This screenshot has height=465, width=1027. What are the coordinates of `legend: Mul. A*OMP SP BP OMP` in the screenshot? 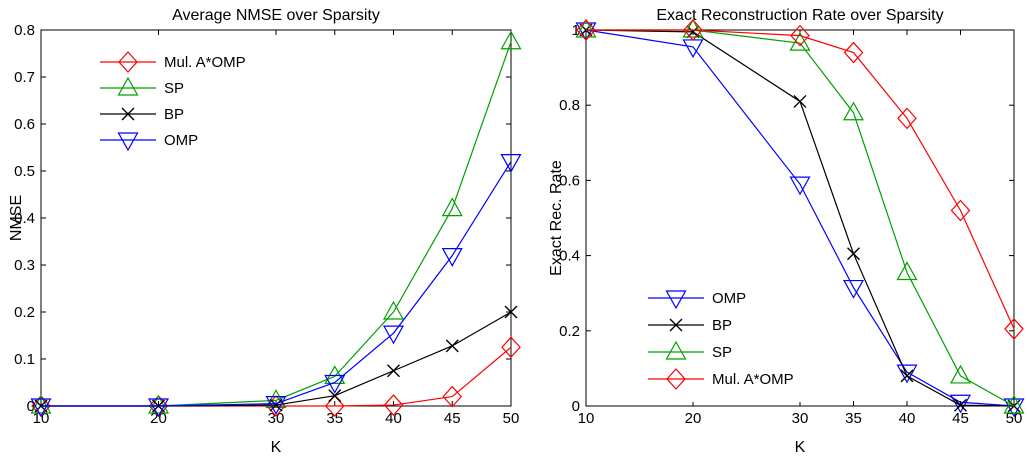 It's located at (189, 105).